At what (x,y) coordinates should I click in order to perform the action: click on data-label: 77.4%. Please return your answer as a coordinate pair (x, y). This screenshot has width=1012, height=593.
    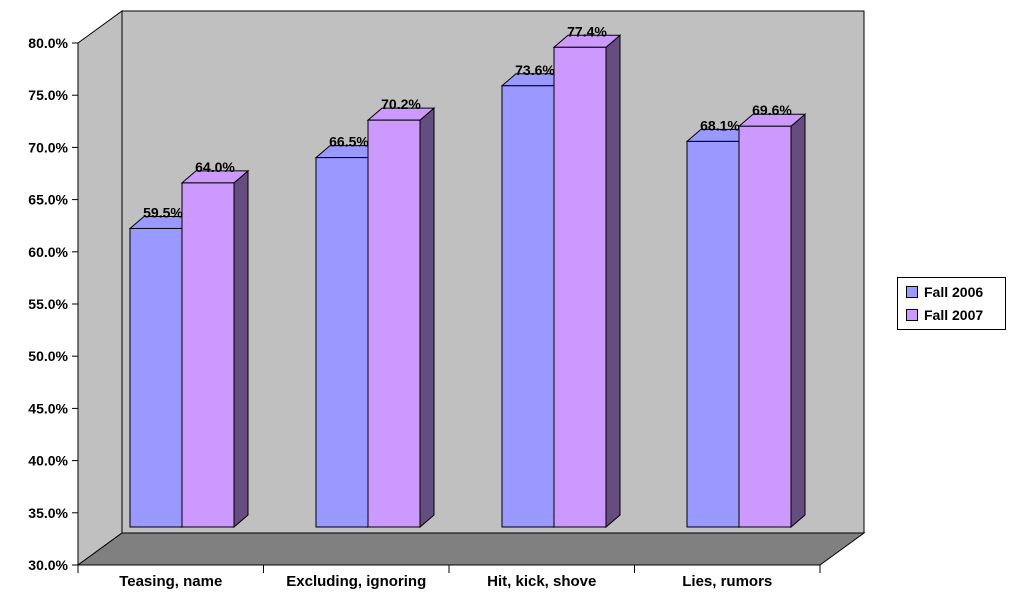
    Looking at the image, I should click on (587, 31).